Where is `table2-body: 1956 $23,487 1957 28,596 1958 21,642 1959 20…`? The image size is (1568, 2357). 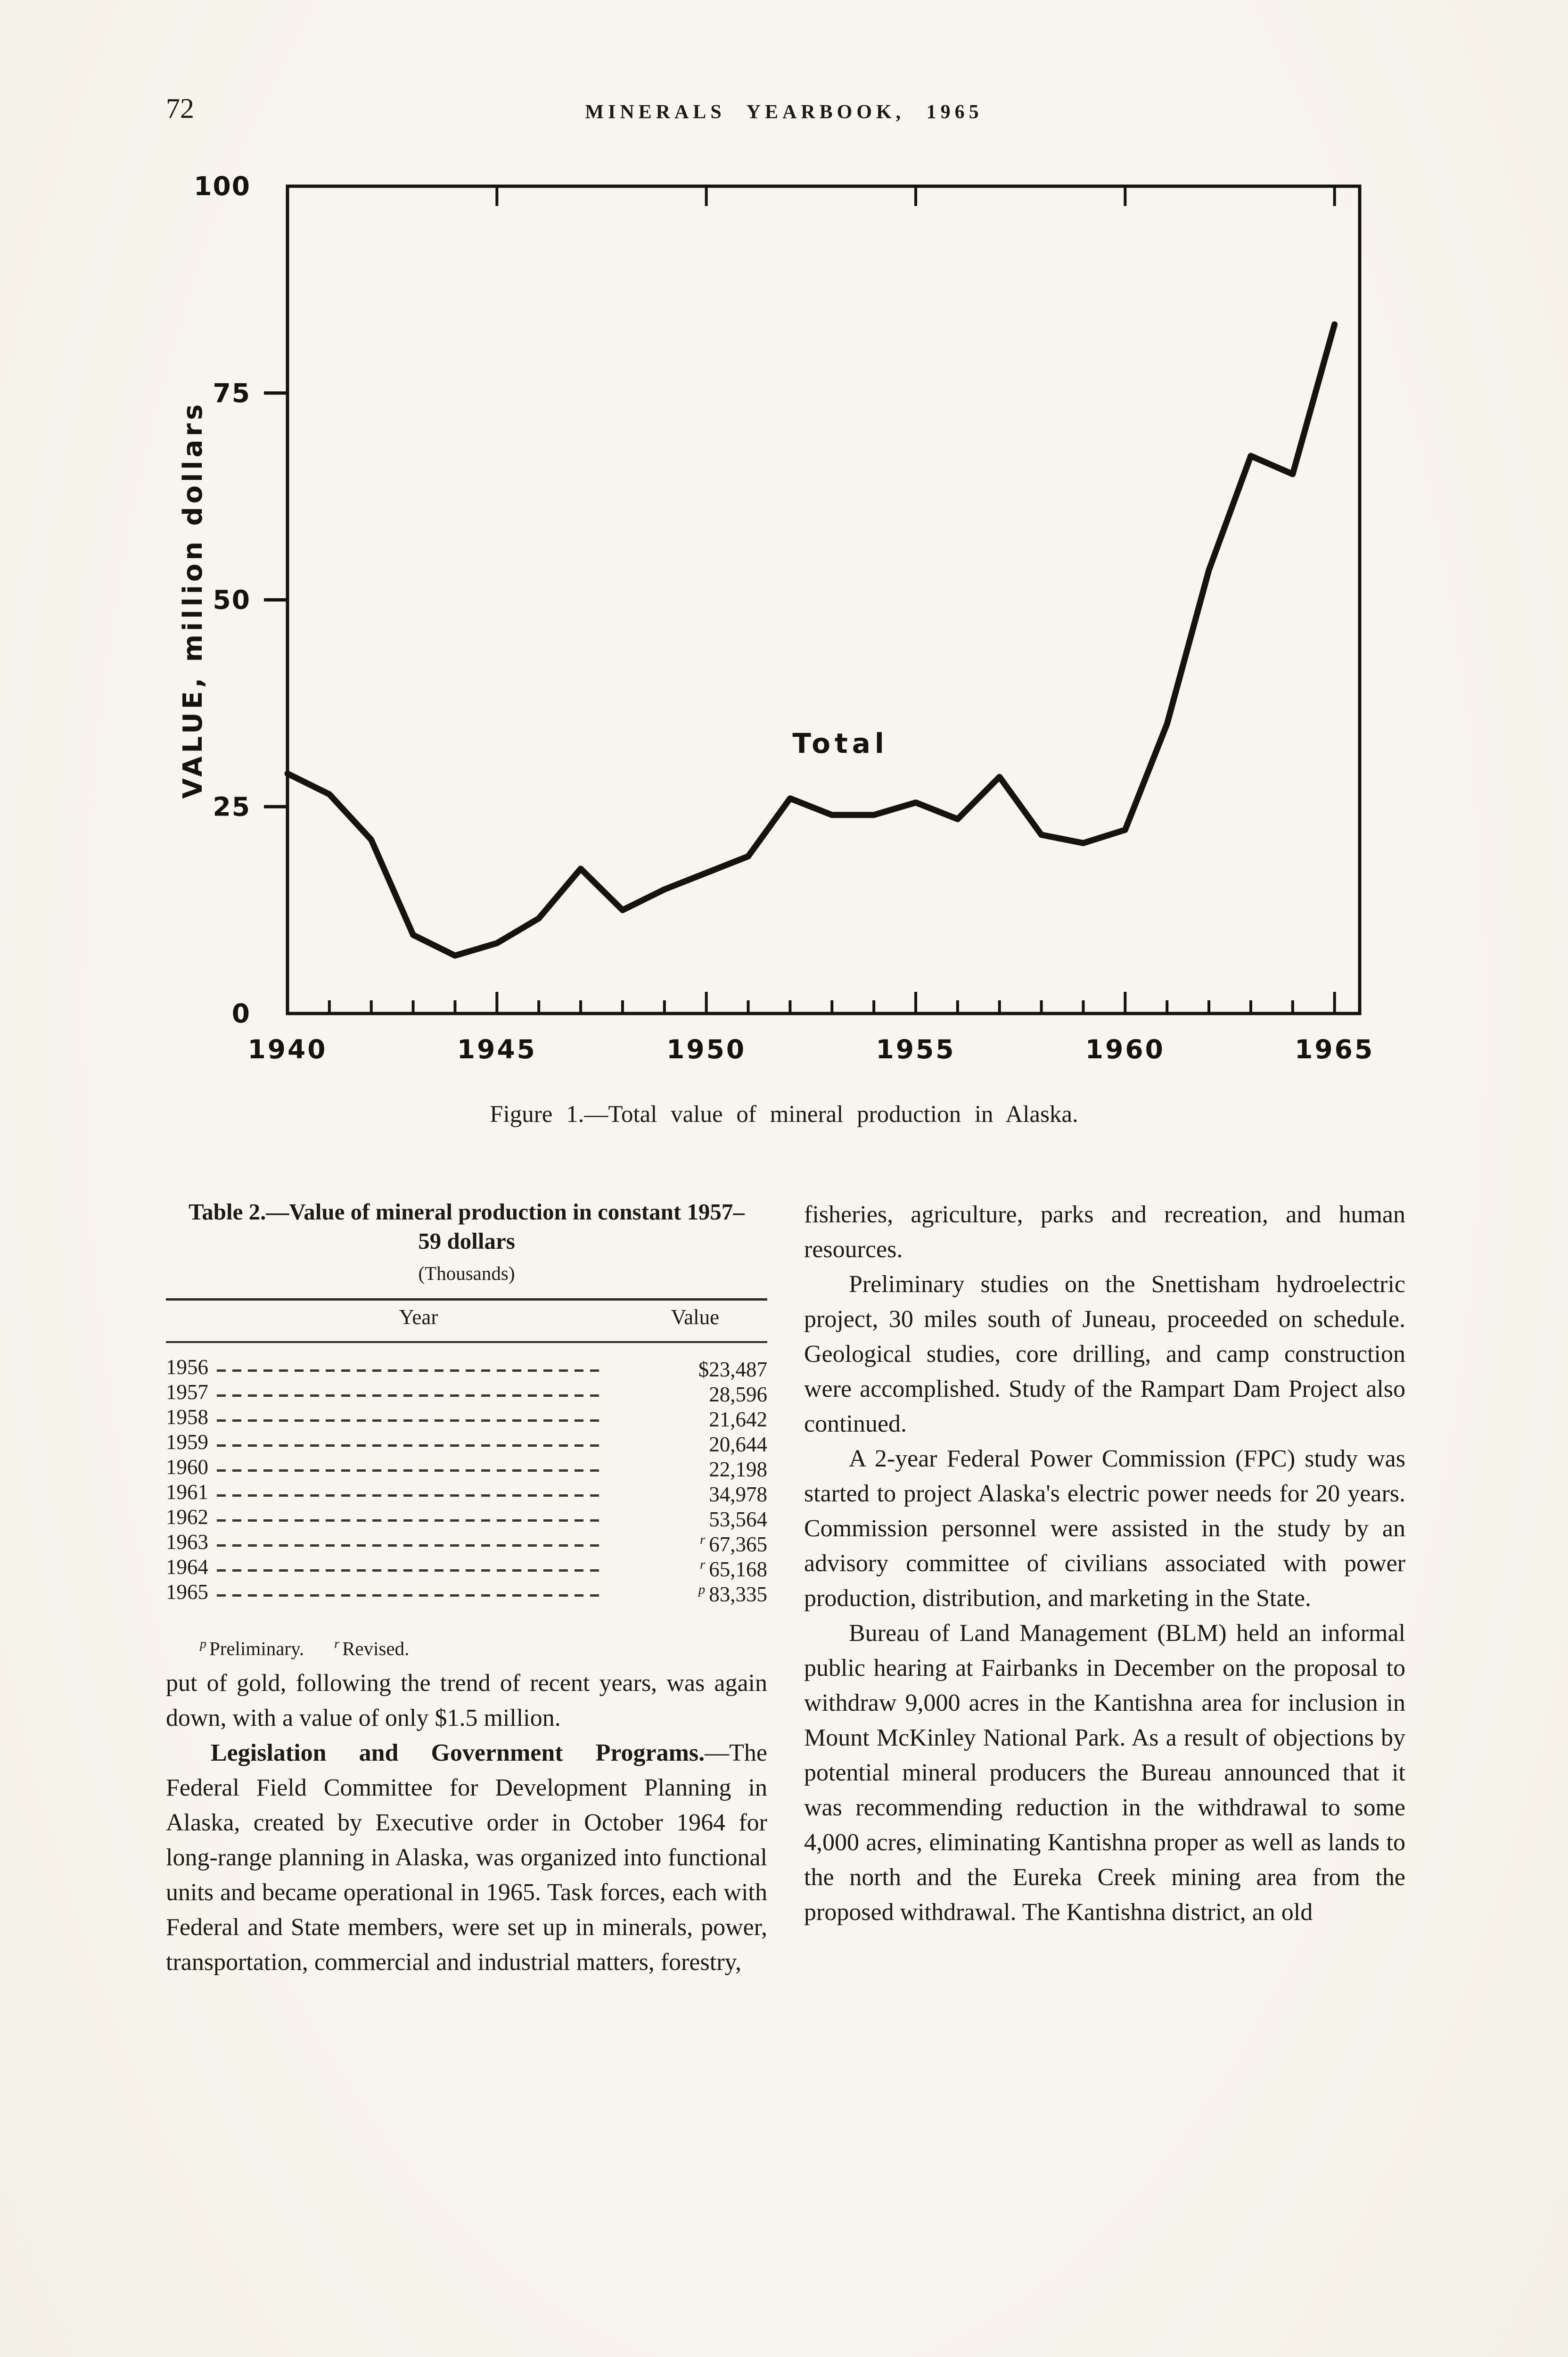 table2-body: 1956 $23,487 1957 28,596 1958 21,642 1959 20… is located at coordinates (466, 1480).